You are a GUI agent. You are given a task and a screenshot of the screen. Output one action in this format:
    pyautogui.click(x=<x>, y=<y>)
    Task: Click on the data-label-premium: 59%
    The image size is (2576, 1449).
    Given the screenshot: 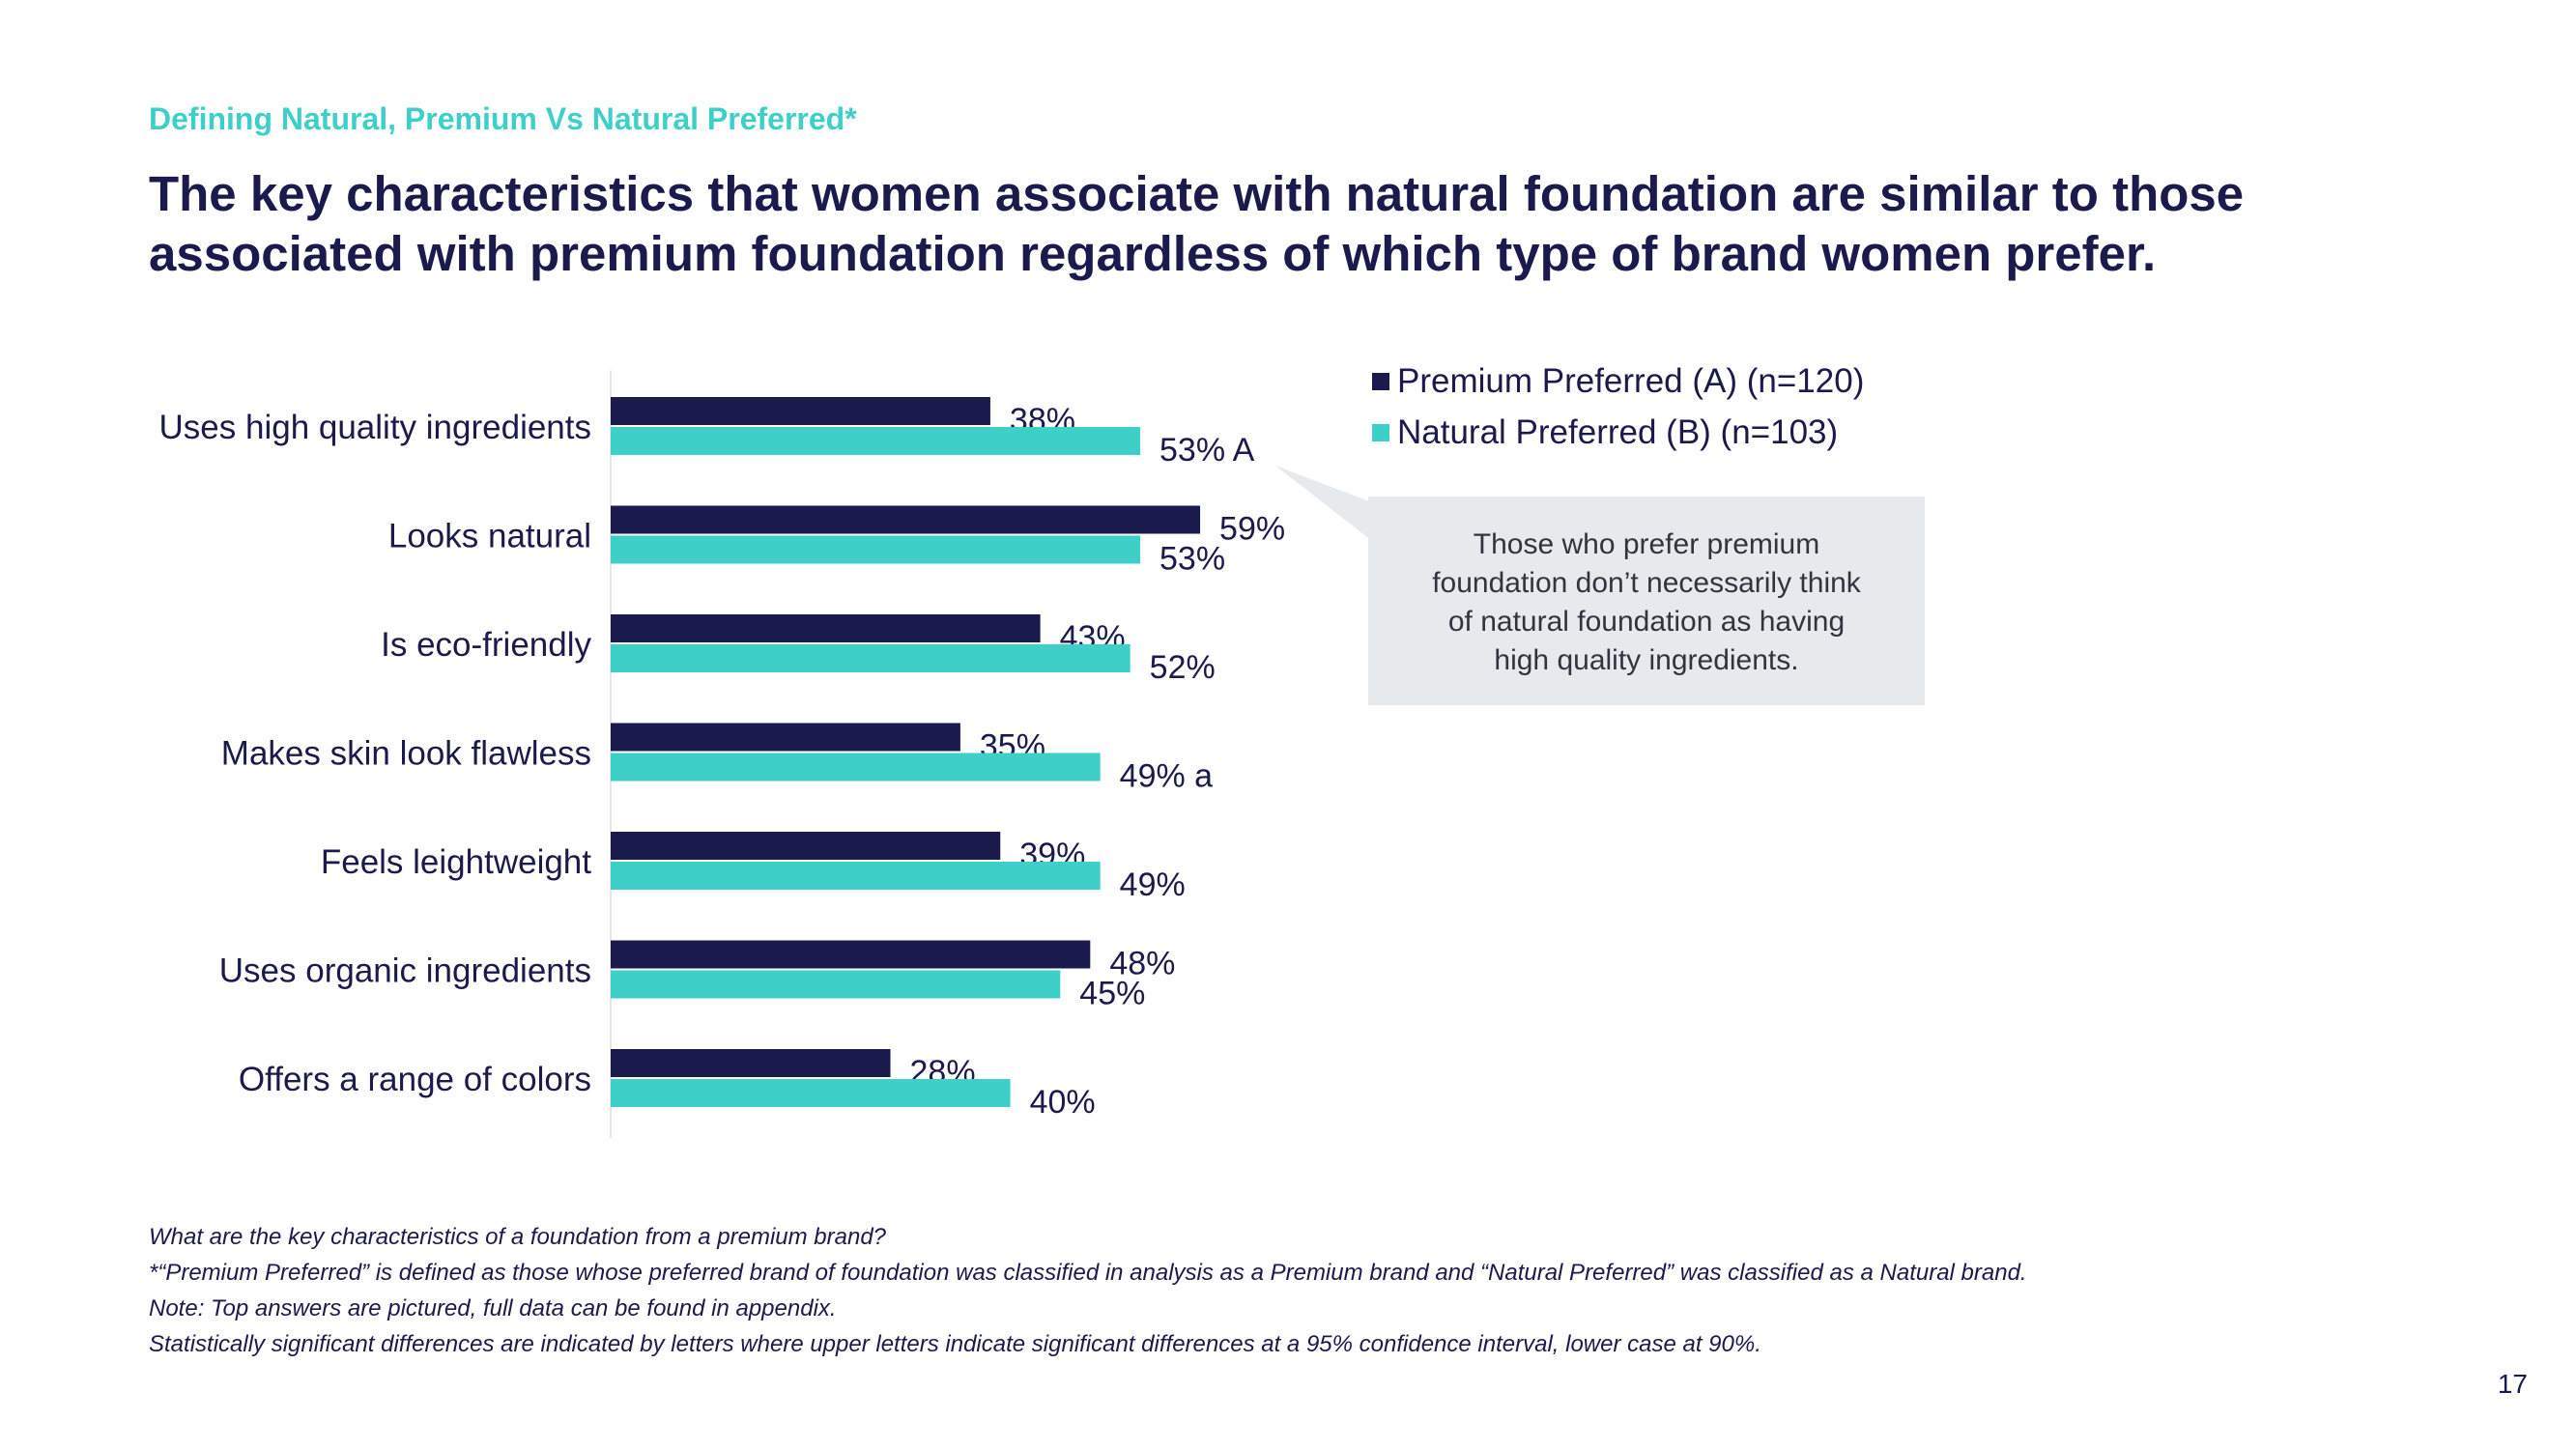 What is the action you would take?
    pyautogui.click(x=1252, y=529)
    